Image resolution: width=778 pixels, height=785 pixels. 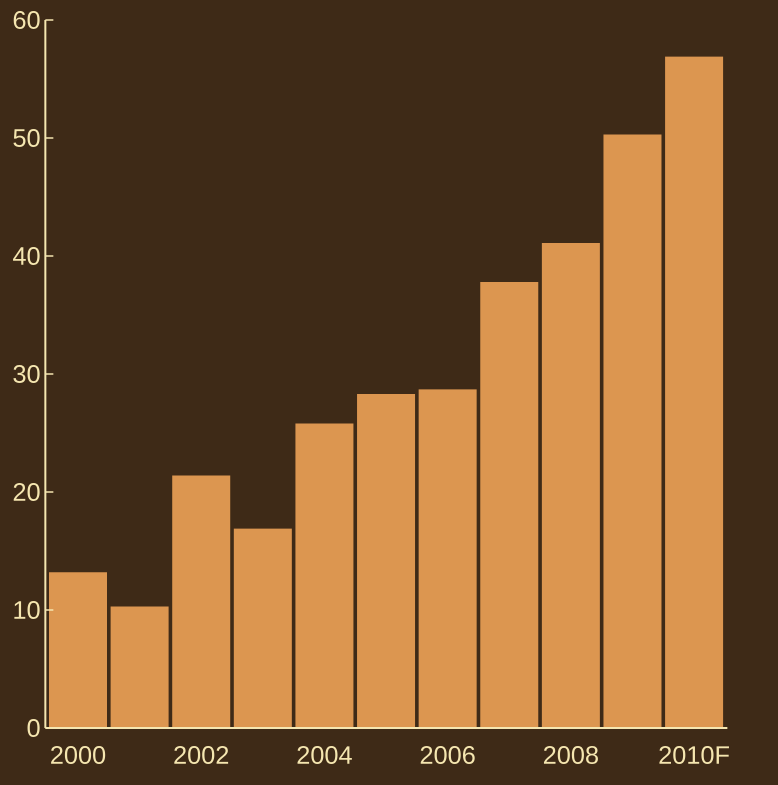 I want to click on y-tick-label: 10, so click(x=27, y=610).